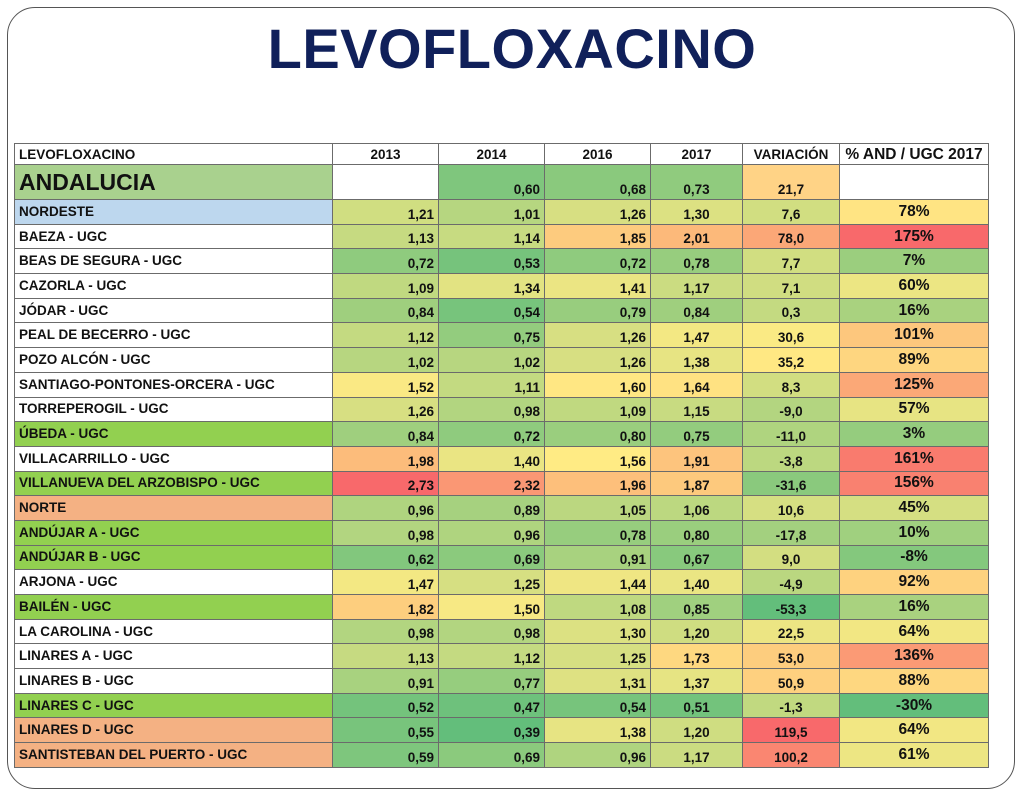 The height and width of the screenshot is (789, 1024). I want to click on value-cell: 1,01, so click(491, 212).